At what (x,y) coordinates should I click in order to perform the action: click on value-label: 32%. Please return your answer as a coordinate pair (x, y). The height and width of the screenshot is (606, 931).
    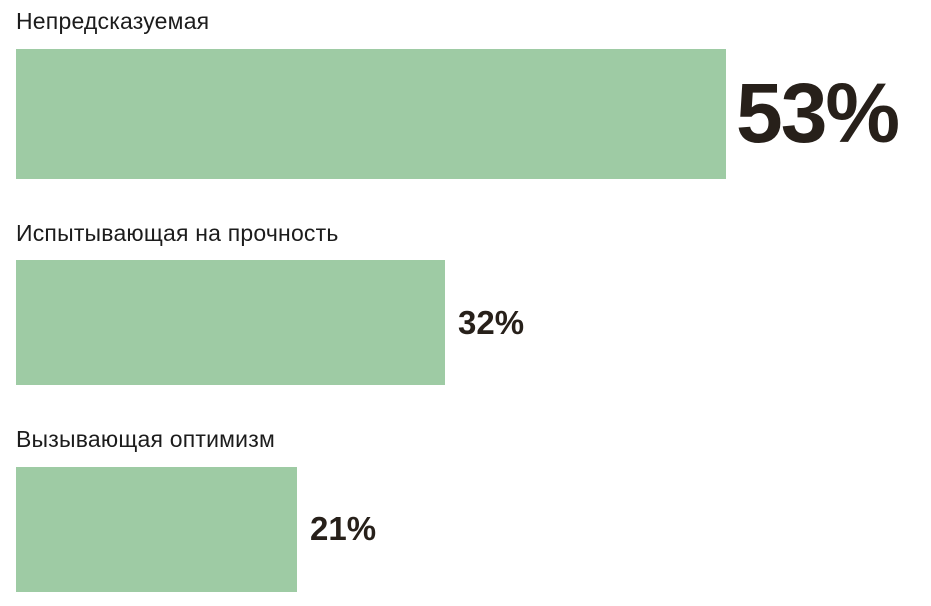
    Looking at the image, I should click on (491, 322).